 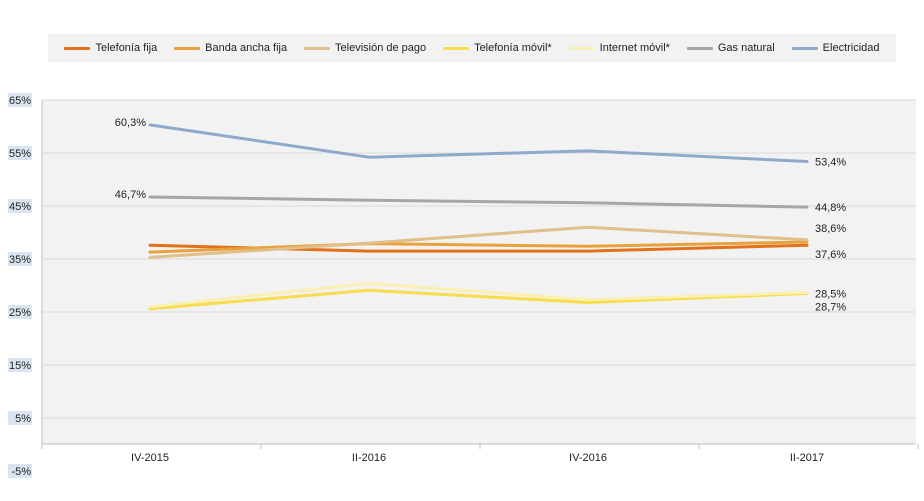 I want to click on data-label: 37,6%, so click(x=830, y=255).